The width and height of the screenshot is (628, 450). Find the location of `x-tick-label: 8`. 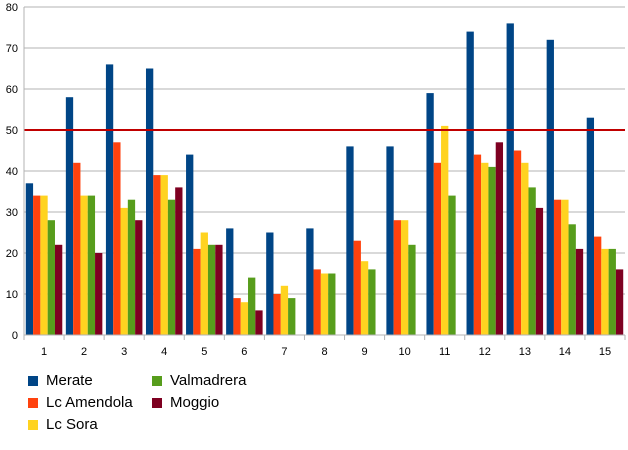

x-tick-label: 8 is located at coordinates (324, 352).